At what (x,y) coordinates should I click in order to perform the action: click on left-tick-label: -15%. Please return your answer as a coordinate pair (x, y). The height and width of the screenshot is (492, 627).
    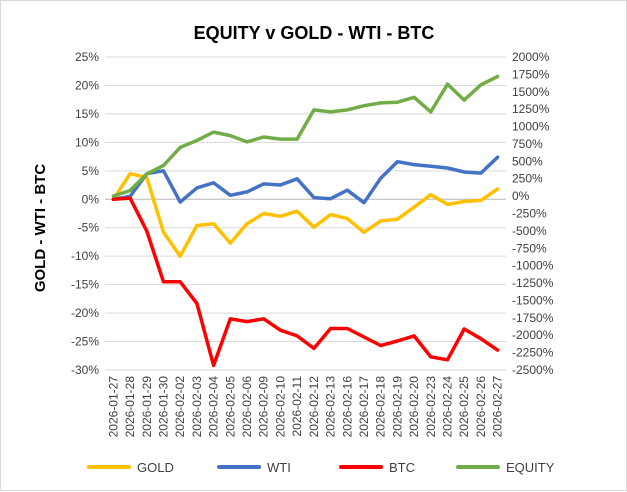
    Looking at the image, I should click on (85, 285).